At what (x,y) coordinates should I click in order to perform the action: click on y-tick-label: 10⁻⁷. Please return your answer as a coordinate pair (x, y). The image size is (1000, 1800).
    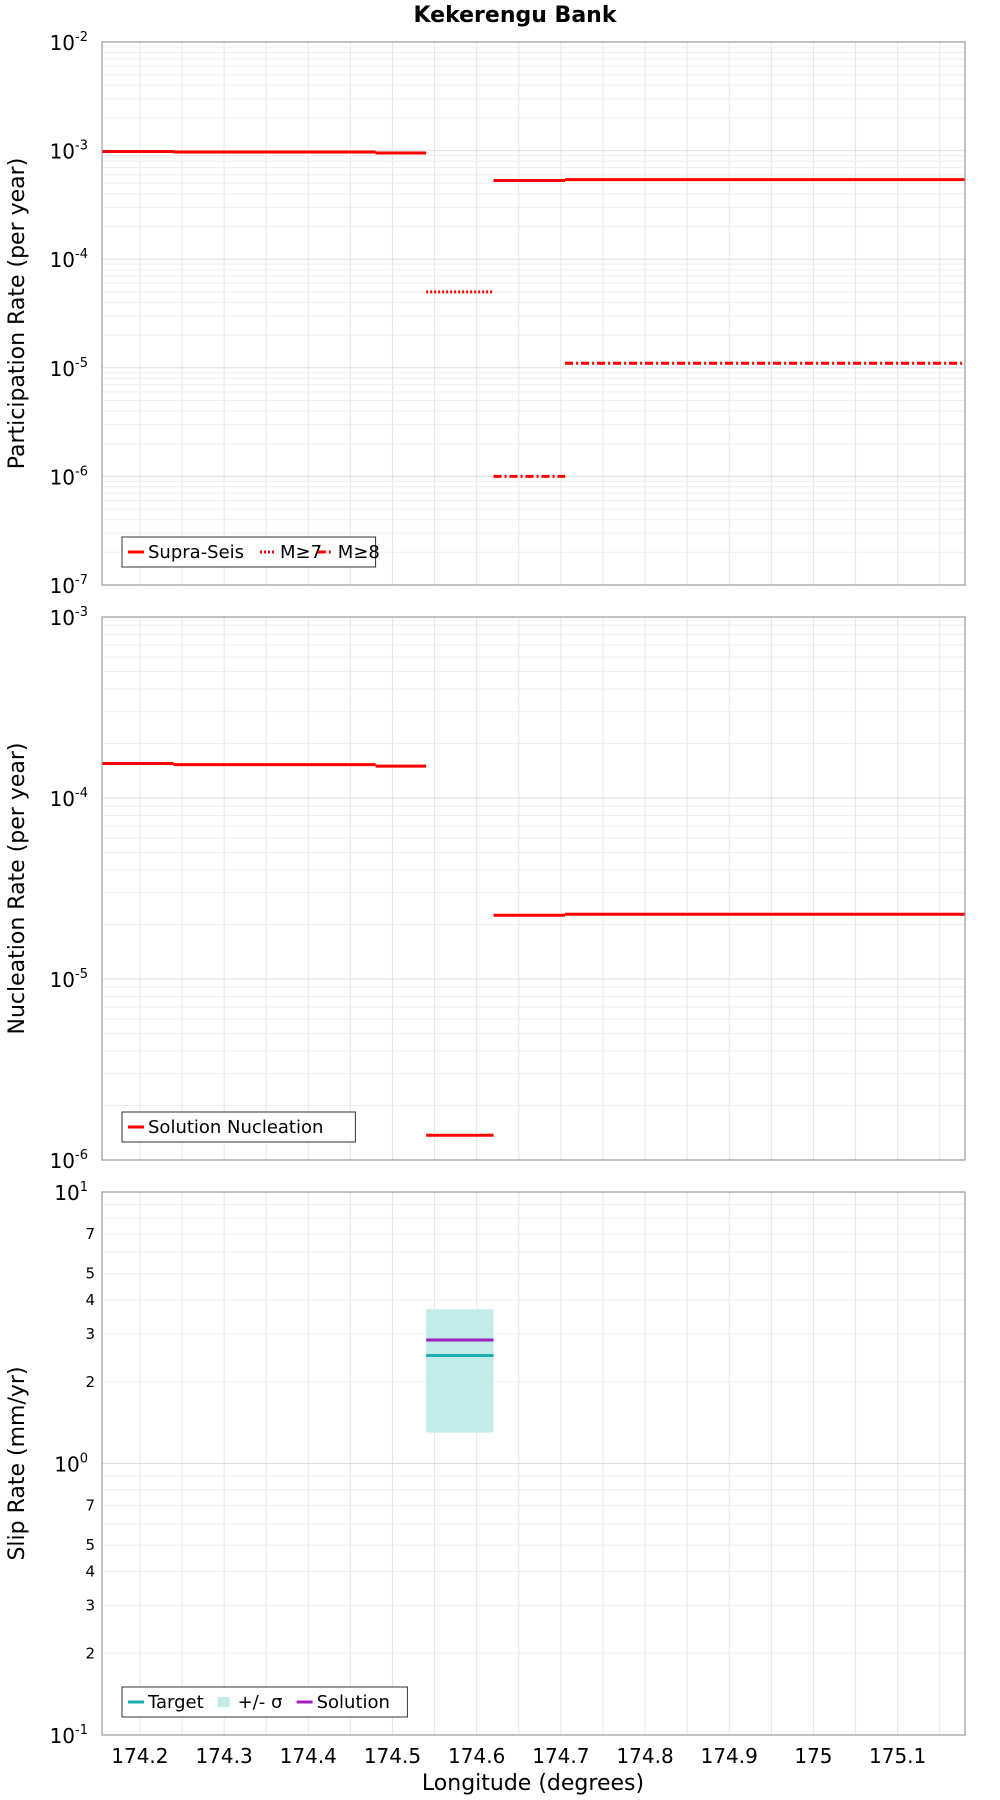
    Looking at the image, I should click on (69, 585).